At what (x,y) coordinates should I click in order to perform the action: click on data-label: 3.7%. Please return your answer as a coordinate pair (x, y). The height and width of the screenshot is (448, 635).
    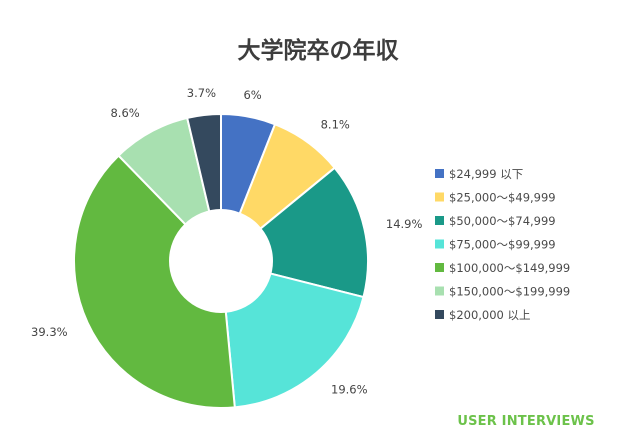
    Looking at the image, I should click on (201, 93).